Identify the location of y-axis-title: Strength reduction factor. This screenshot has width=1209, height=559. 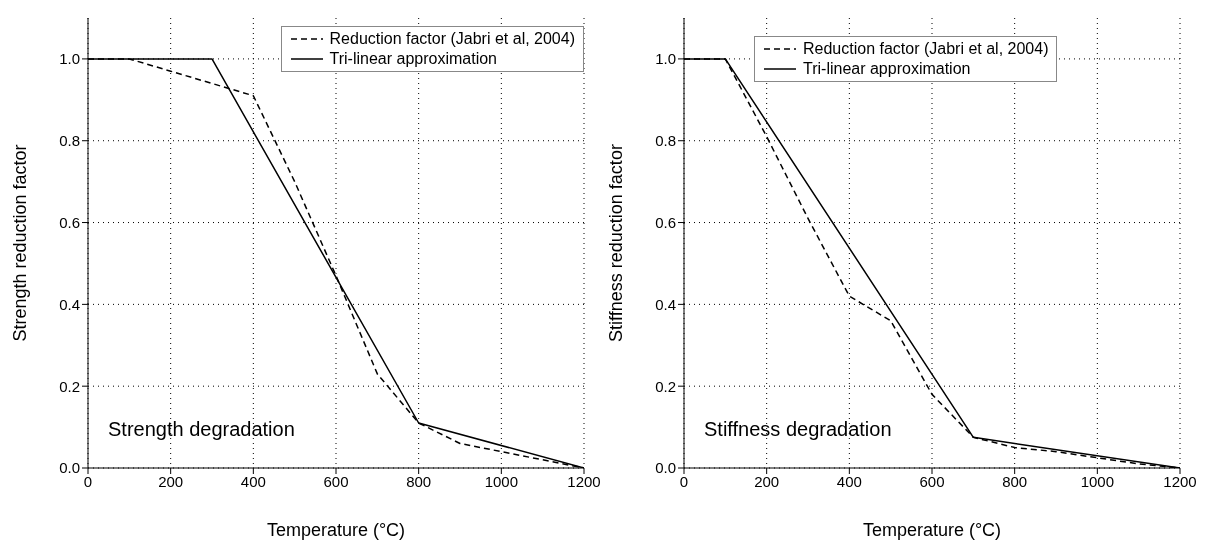
(20, 243).